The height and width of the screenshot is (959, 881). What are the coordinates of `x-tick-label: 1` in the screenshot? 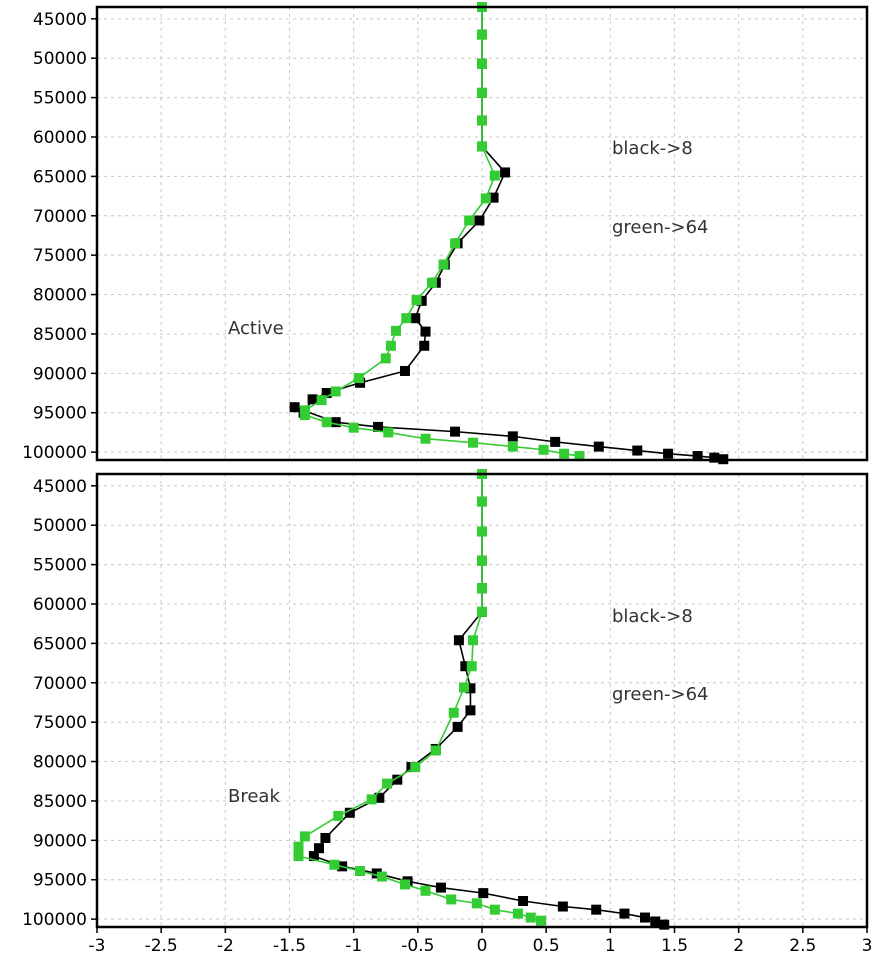 It's located at (610, 946).